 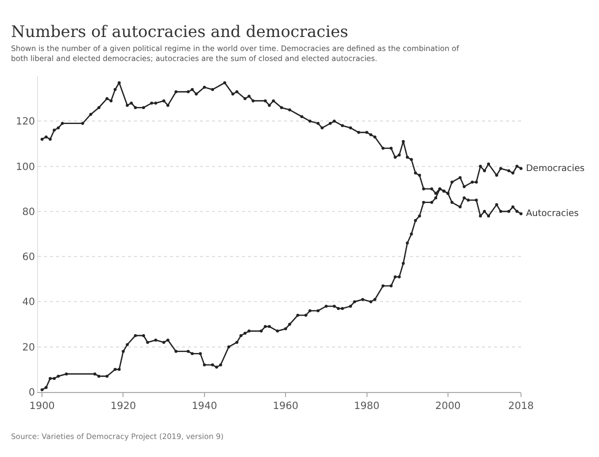 What do you see at coordinates (28, 348) in the screenshot?
I see `y-tick-label: 20` at bounding box center [28, 348].